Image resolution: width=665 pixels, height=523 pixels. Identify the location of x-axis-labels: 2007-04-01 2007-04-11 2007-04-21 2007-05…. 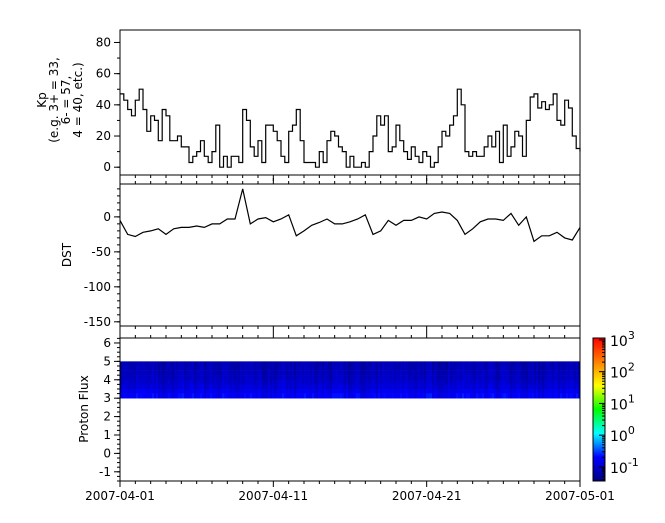
(350, 496).